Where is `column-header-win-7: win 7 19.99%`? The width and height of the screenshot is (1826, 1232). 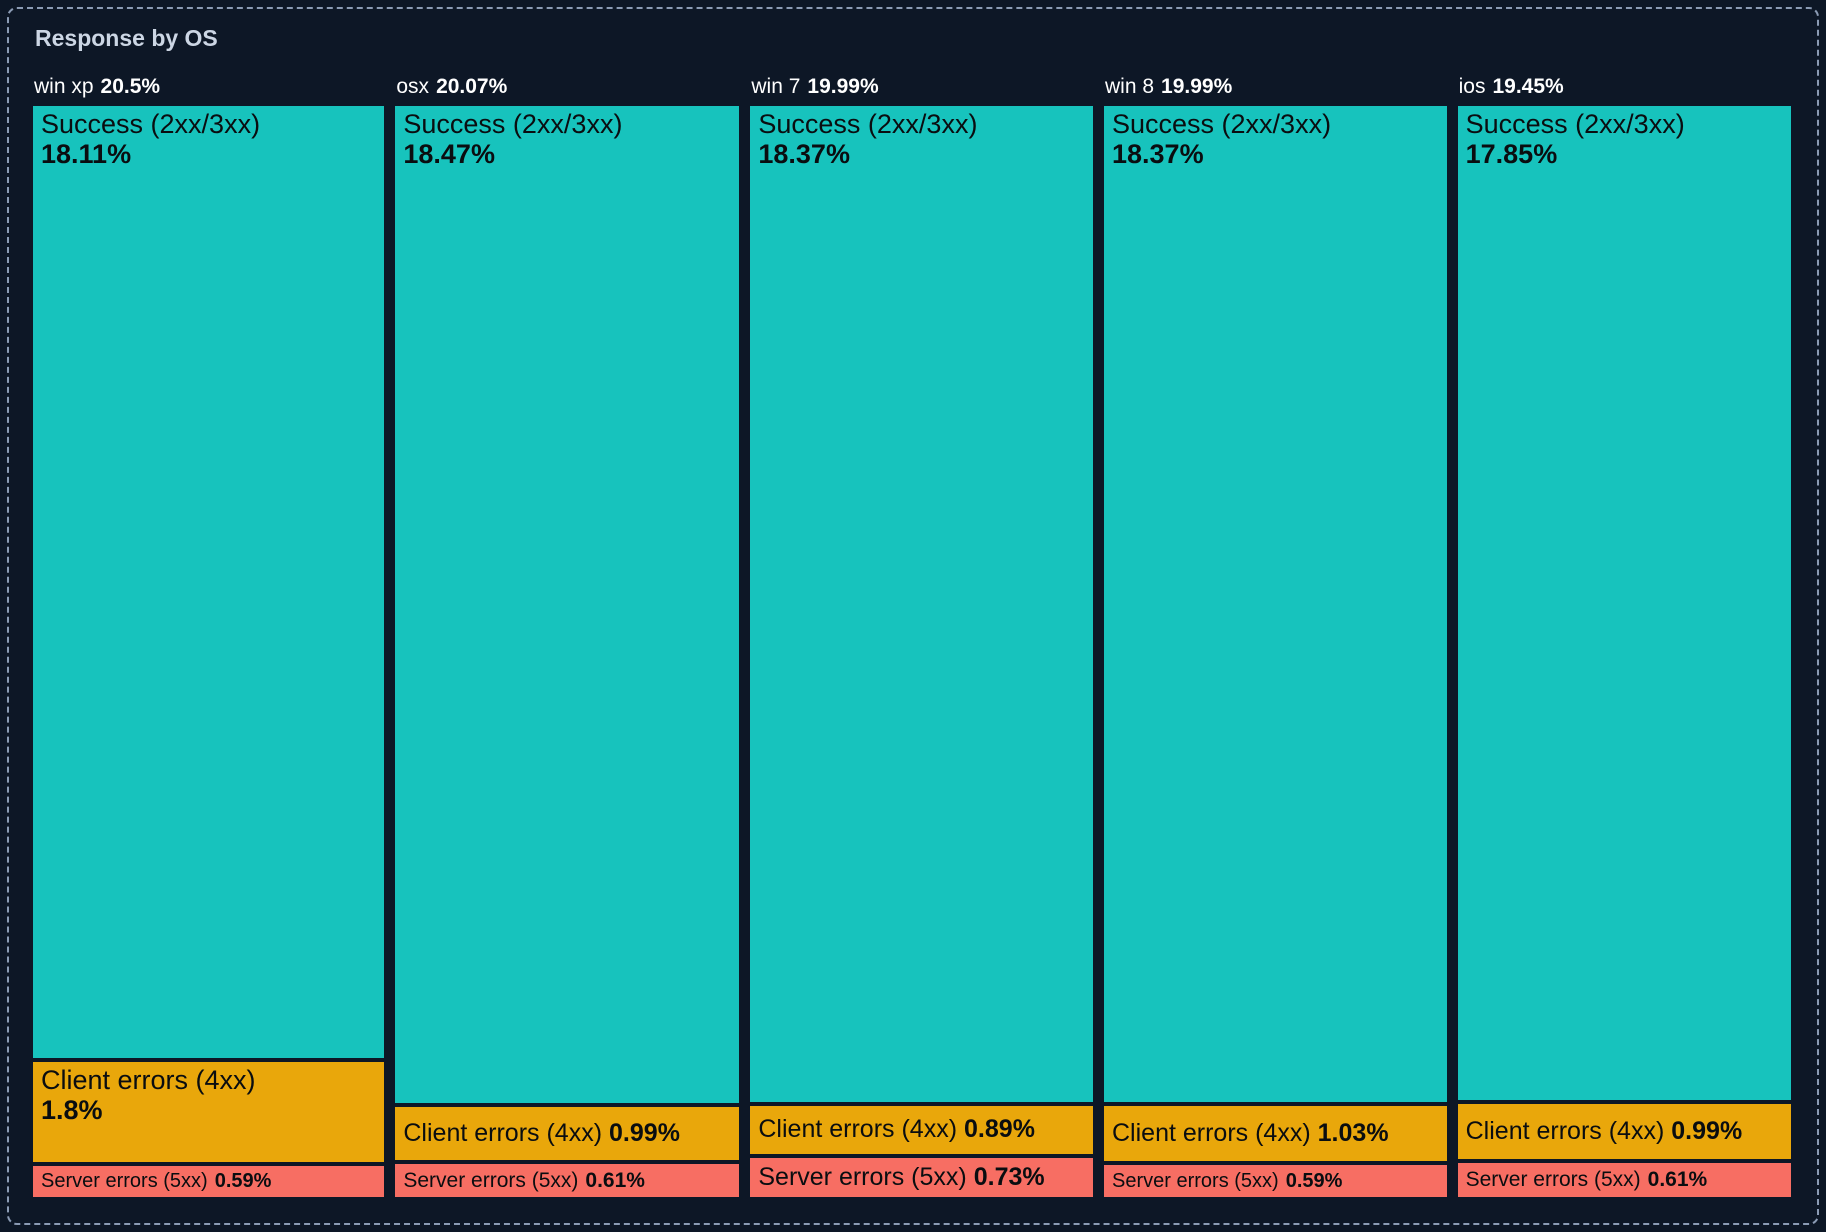
column-header-win-7: win 7 19.99% is located at coordinates (921, 84).